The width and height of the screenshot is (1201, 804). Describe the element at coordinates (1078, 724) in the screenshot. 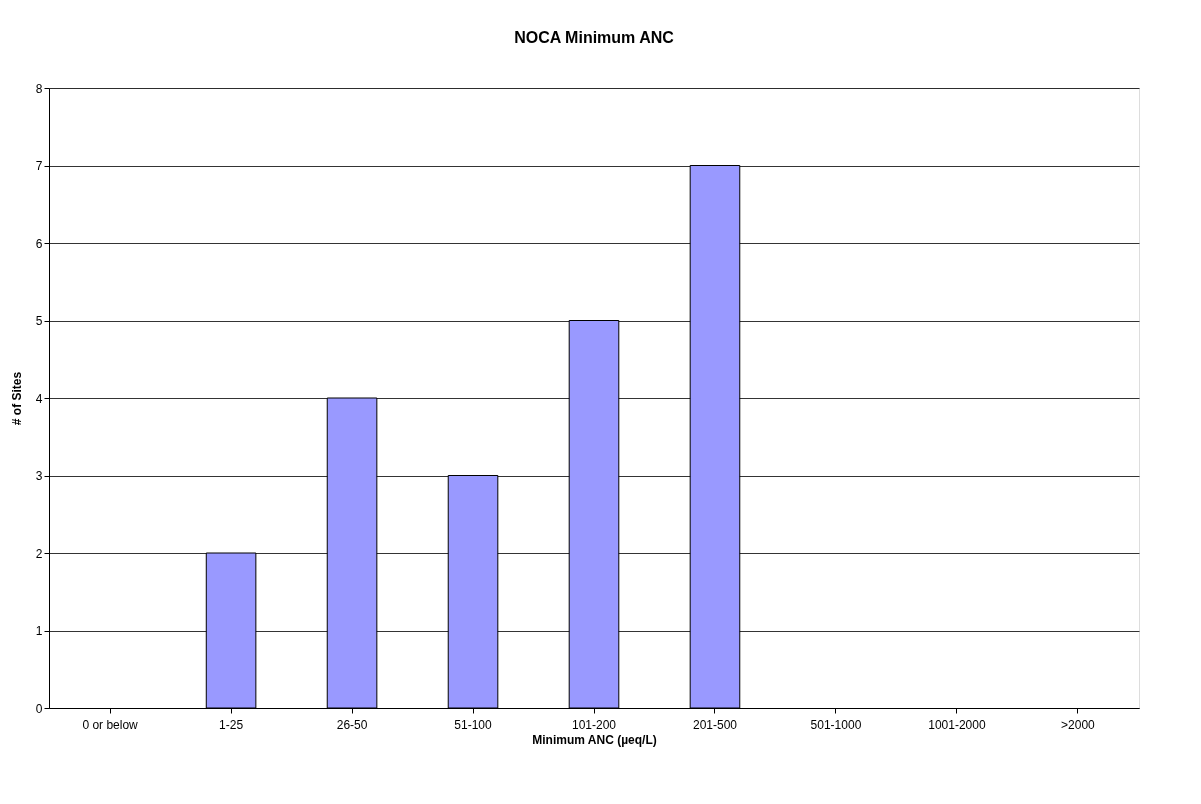

I see `x-tick-label: >2000` at that location.